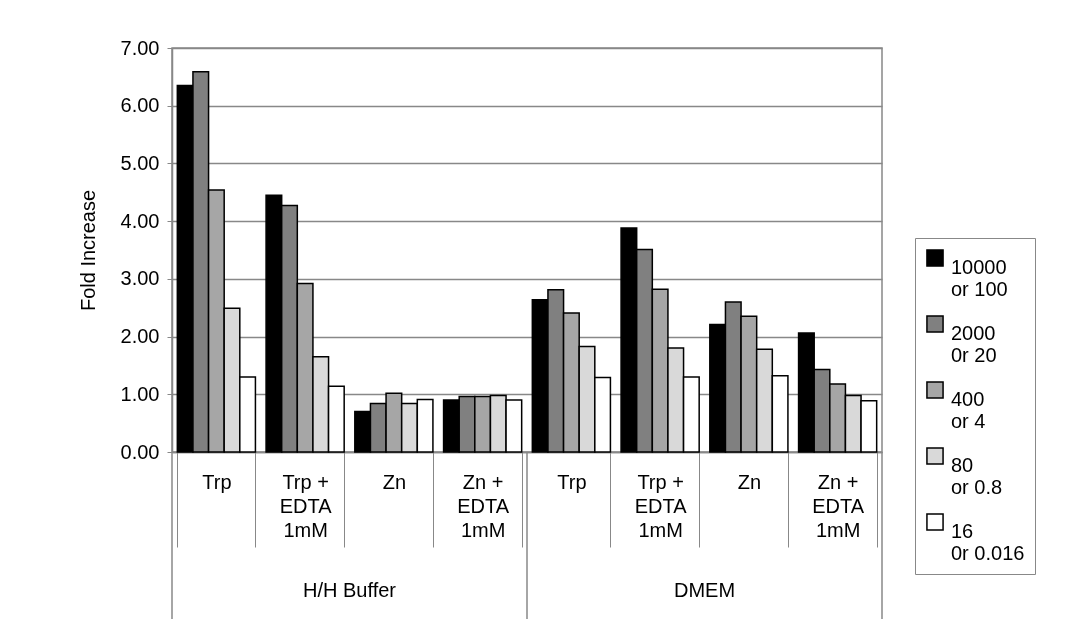 This screenshot has height=619, width=1067. Describe the element at coordinates (87, 250) in the screenshot. I see `y-axis-title: Fold Increase` at that location.